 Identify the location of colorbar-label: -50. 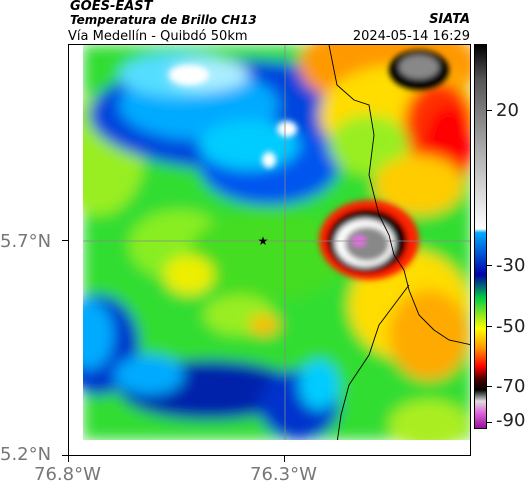
(511, 326).